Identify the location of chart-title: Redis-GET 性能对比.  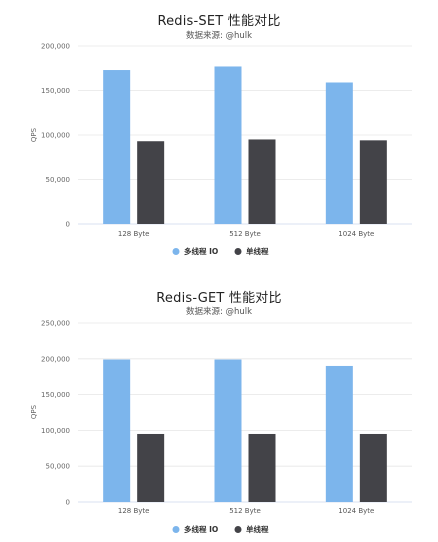
(219, 298).